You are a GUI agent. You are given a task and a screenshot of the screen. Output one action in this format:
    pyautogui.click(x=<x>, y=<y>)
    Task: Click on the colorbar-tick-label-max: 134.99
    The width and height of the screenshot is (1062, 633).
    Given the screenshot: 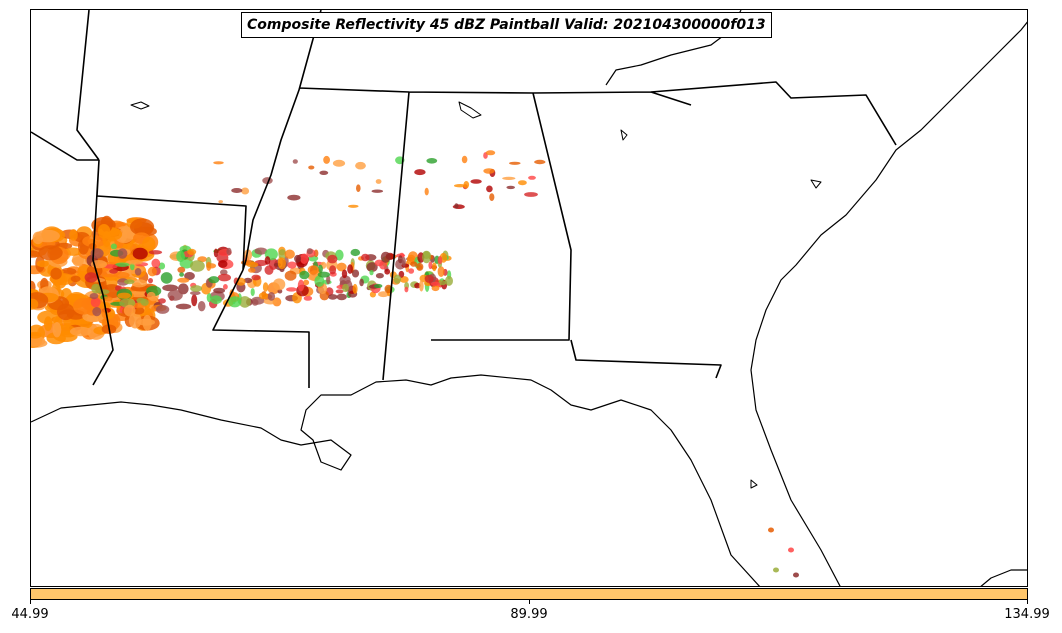 What is the action you would take?
    pyautogui.click(x=1027, y=614)
    